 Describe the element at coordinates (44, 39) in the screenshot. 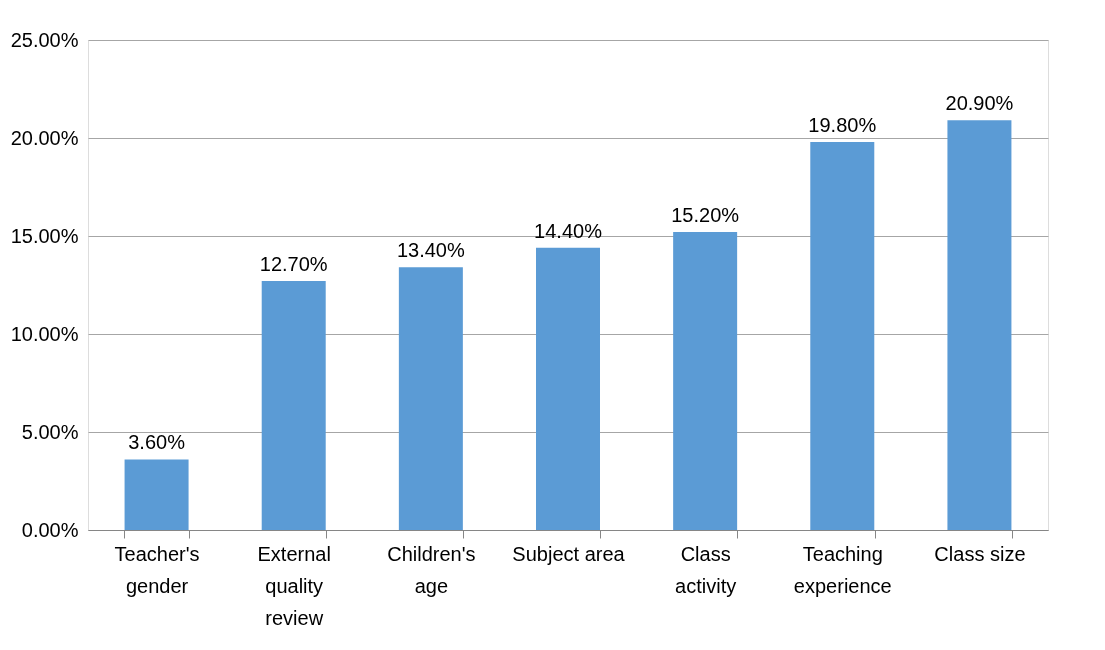

I see `y-tick-label: 25.00%` at that location.